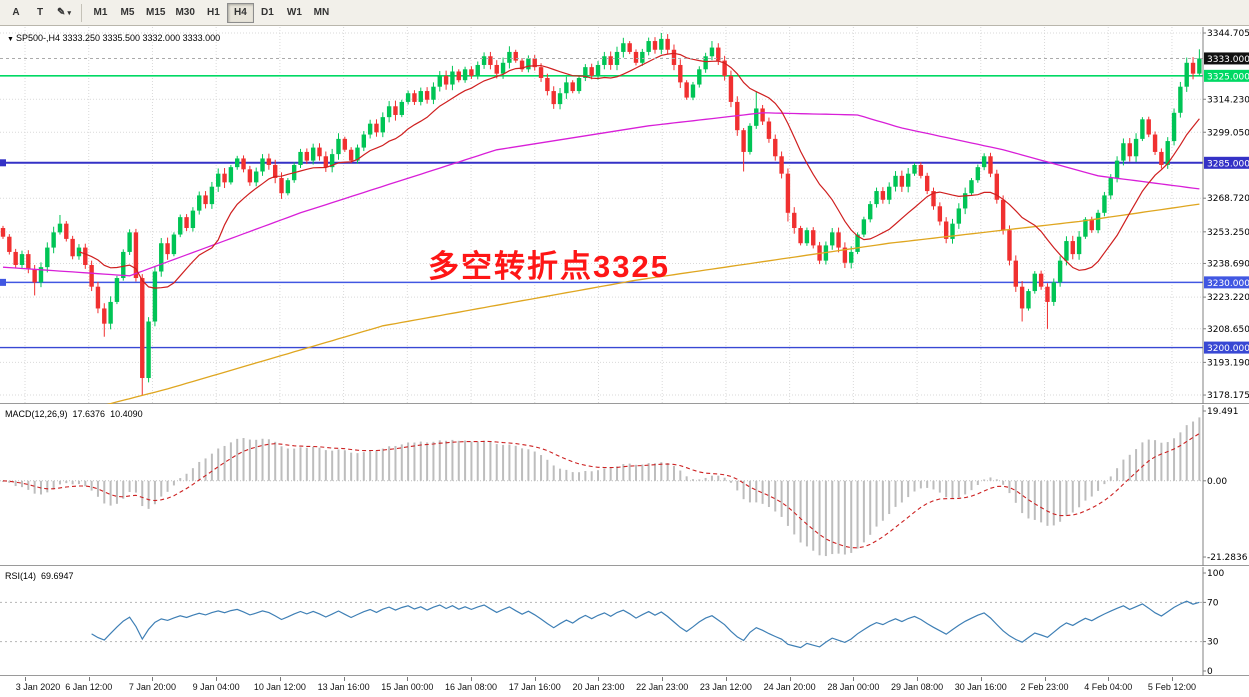  What do you see at coordinates (213, 13) in the screenshot?
I see `timeframe-h1: H1` at bounding box center [213, 13].